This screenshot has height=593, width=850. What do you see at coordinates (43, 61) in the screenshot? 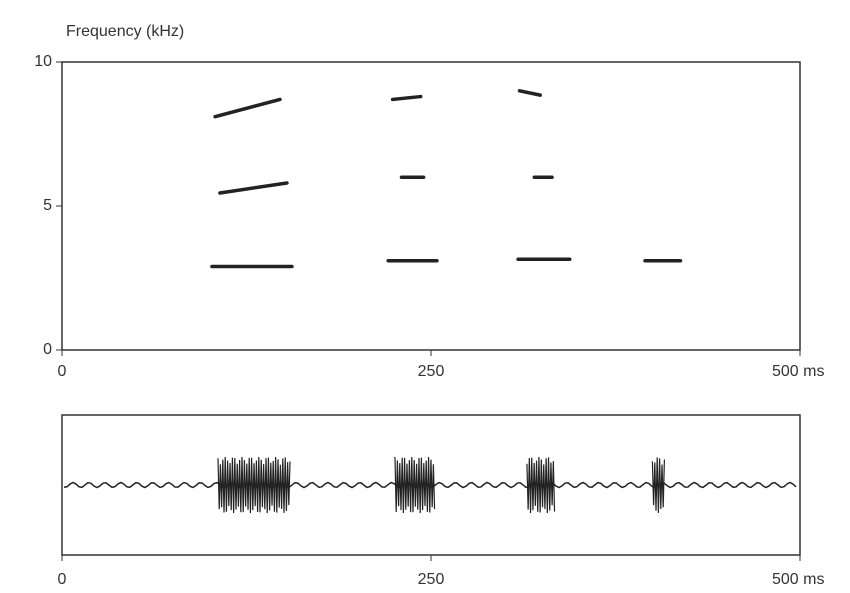
I see `y-tick-label: 10` at bounding box center [43, 61].